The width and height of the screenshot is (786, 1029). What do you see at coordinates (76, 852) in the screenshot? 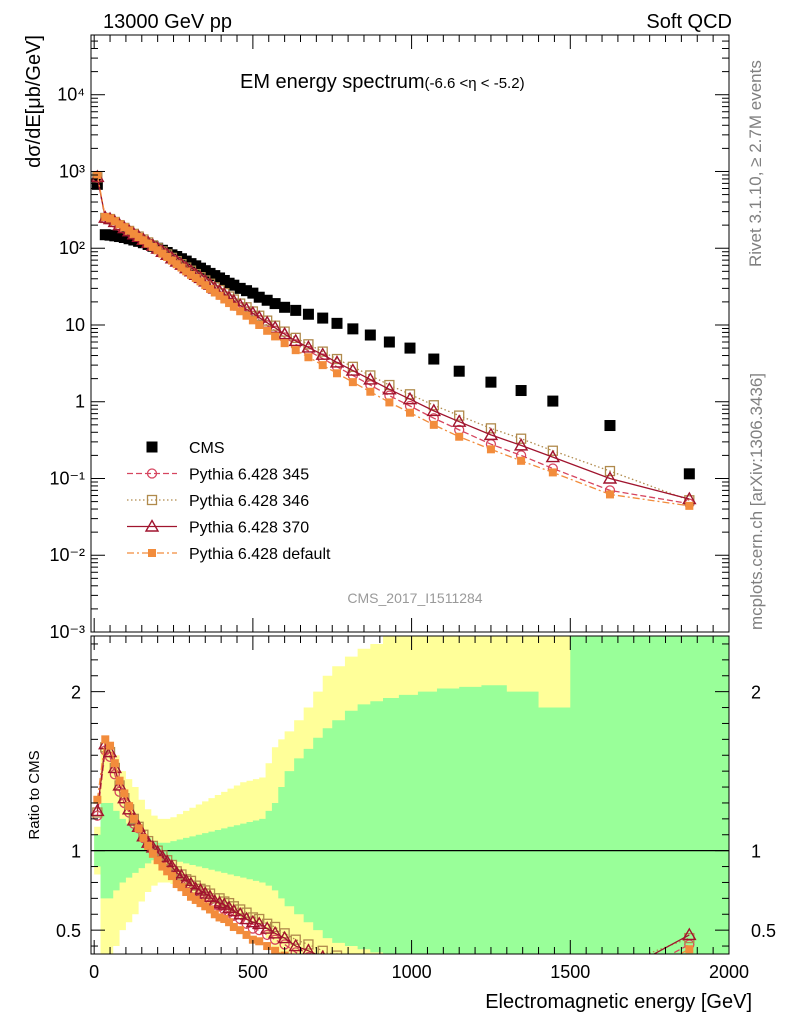
I see `ratio-y-tick-label: 1` at bounding box center [76, 852].